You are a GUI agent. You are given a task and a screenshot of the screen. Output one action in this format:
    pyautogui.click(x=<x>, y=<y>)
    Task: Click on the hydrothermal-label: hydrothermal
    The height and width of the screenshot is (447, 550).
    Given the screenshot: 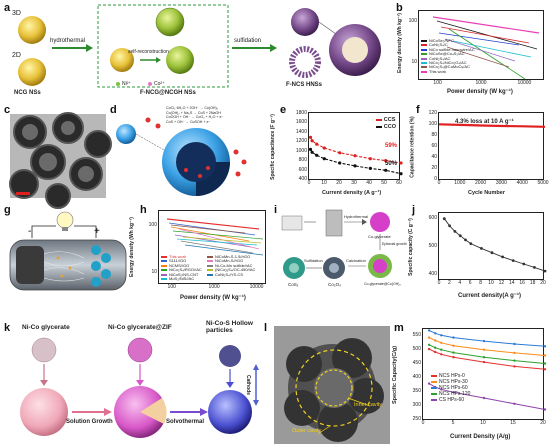 What is the action you would take?
    pyautogui.click(x=68, y=41)
    